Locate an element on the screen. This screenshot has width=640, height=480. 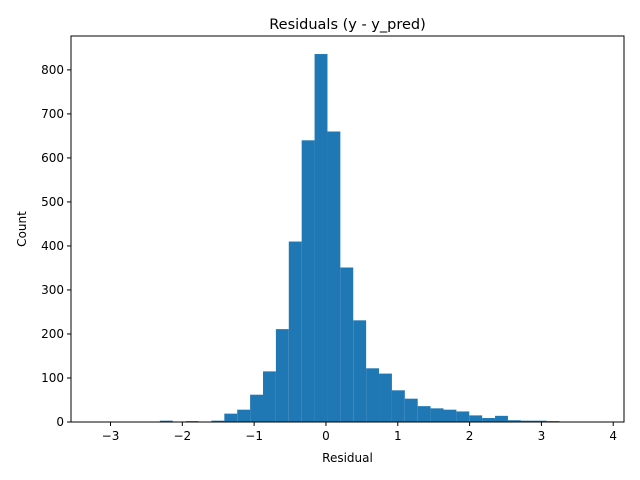
x-tick-label: −3 is located at coordinates (111, 436).